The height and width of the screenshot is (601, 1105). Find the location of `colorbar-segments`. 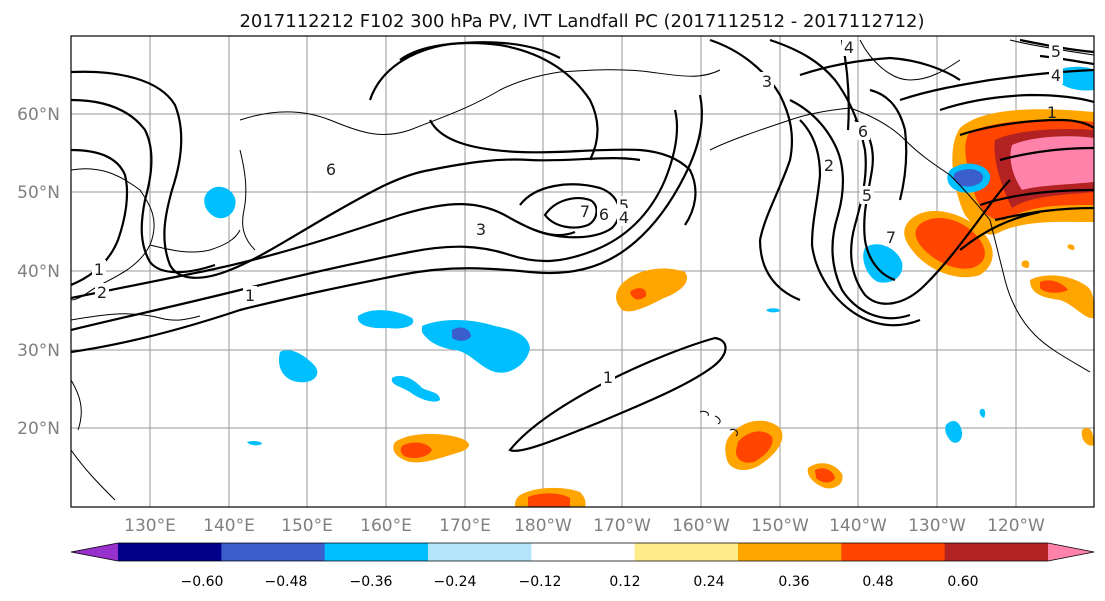

colorbar-segments is located at coordinates (582, 552).